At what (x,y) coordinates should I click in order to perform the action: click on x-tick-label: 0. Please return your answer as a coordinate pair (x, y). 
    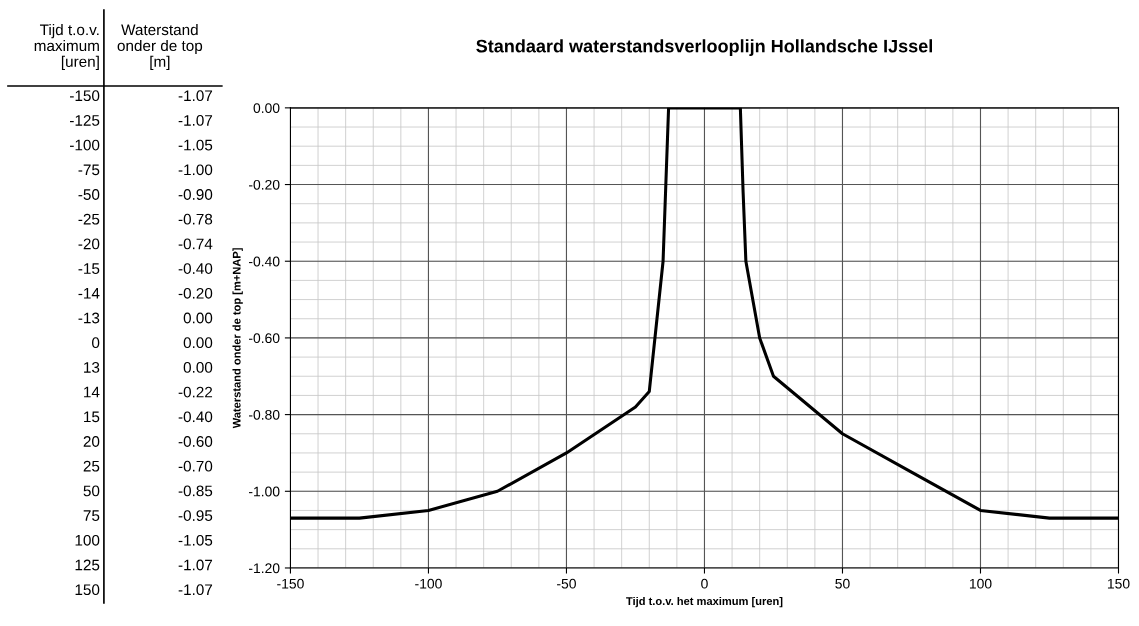
    Looking at the image, I should click on (704, 583).